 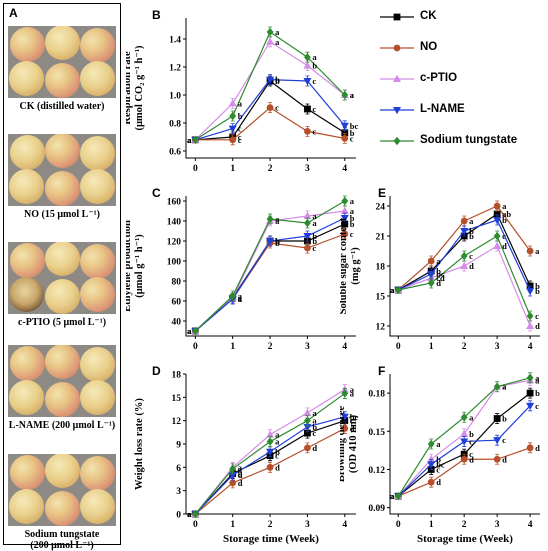 What do you see at coordinates (62, 425) in the screenshot?
I see `photo-caption: L-NAME (200 μmol L⁻¹)` at bounding box center [62, 425].